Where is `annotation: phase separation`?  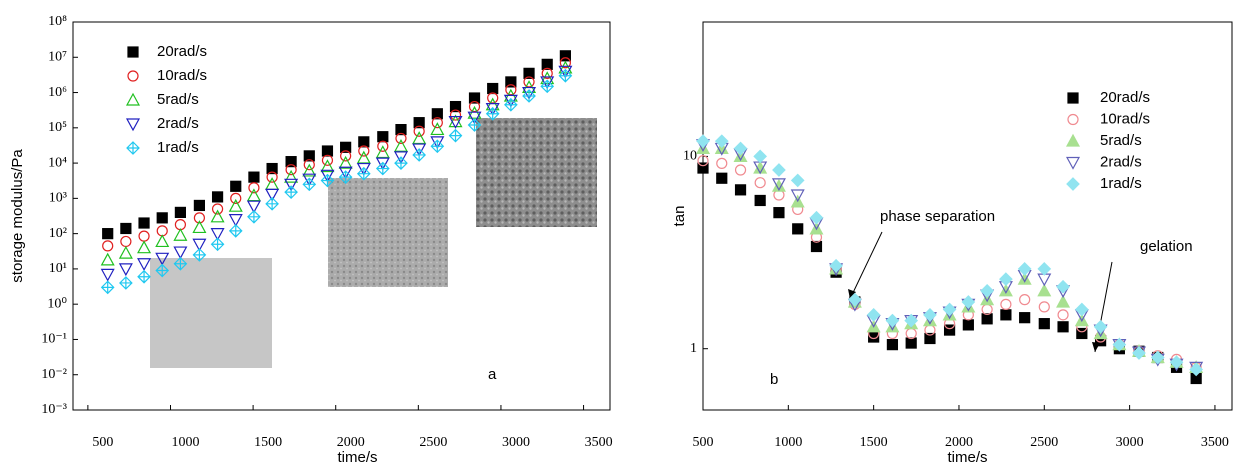
annotation: phase separation is located at coordinates (937, 216).